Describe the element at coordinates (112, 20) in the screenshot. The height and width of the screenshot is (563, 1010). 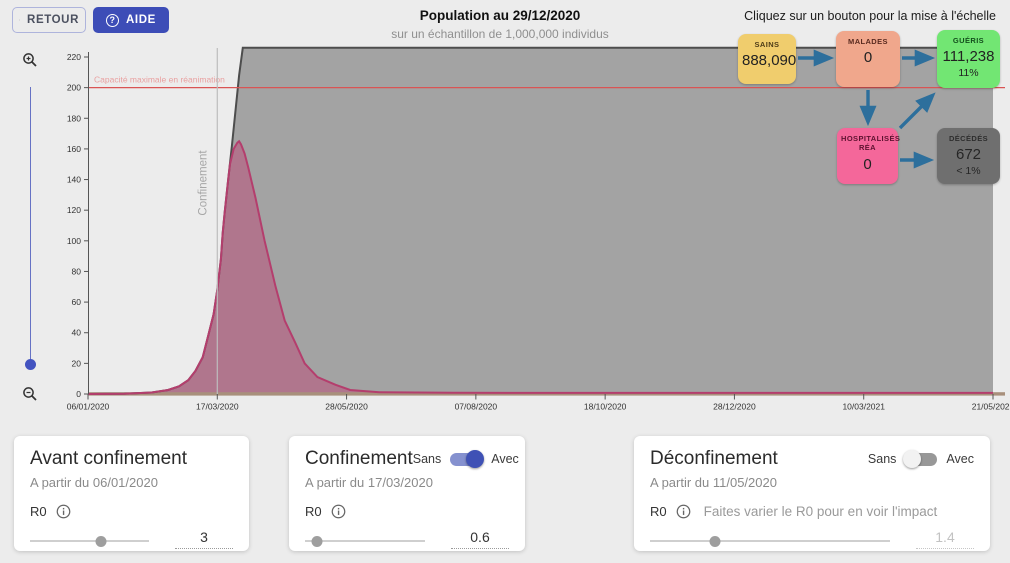
I see `help-icon: ?` at that location.